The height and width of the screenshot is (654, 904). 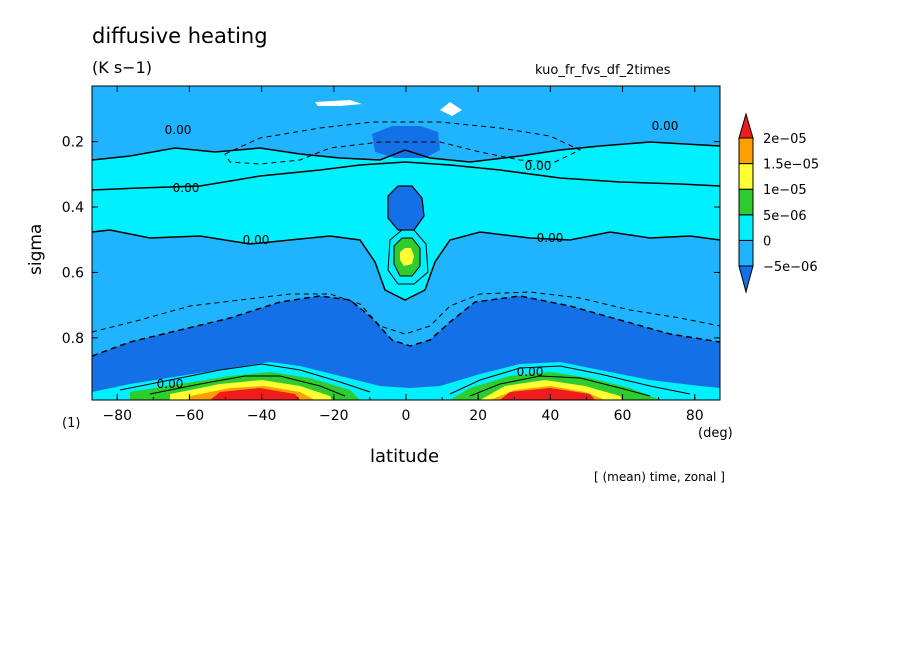 I want to click on x-tick-label: 60, so click(x=623, y=416).